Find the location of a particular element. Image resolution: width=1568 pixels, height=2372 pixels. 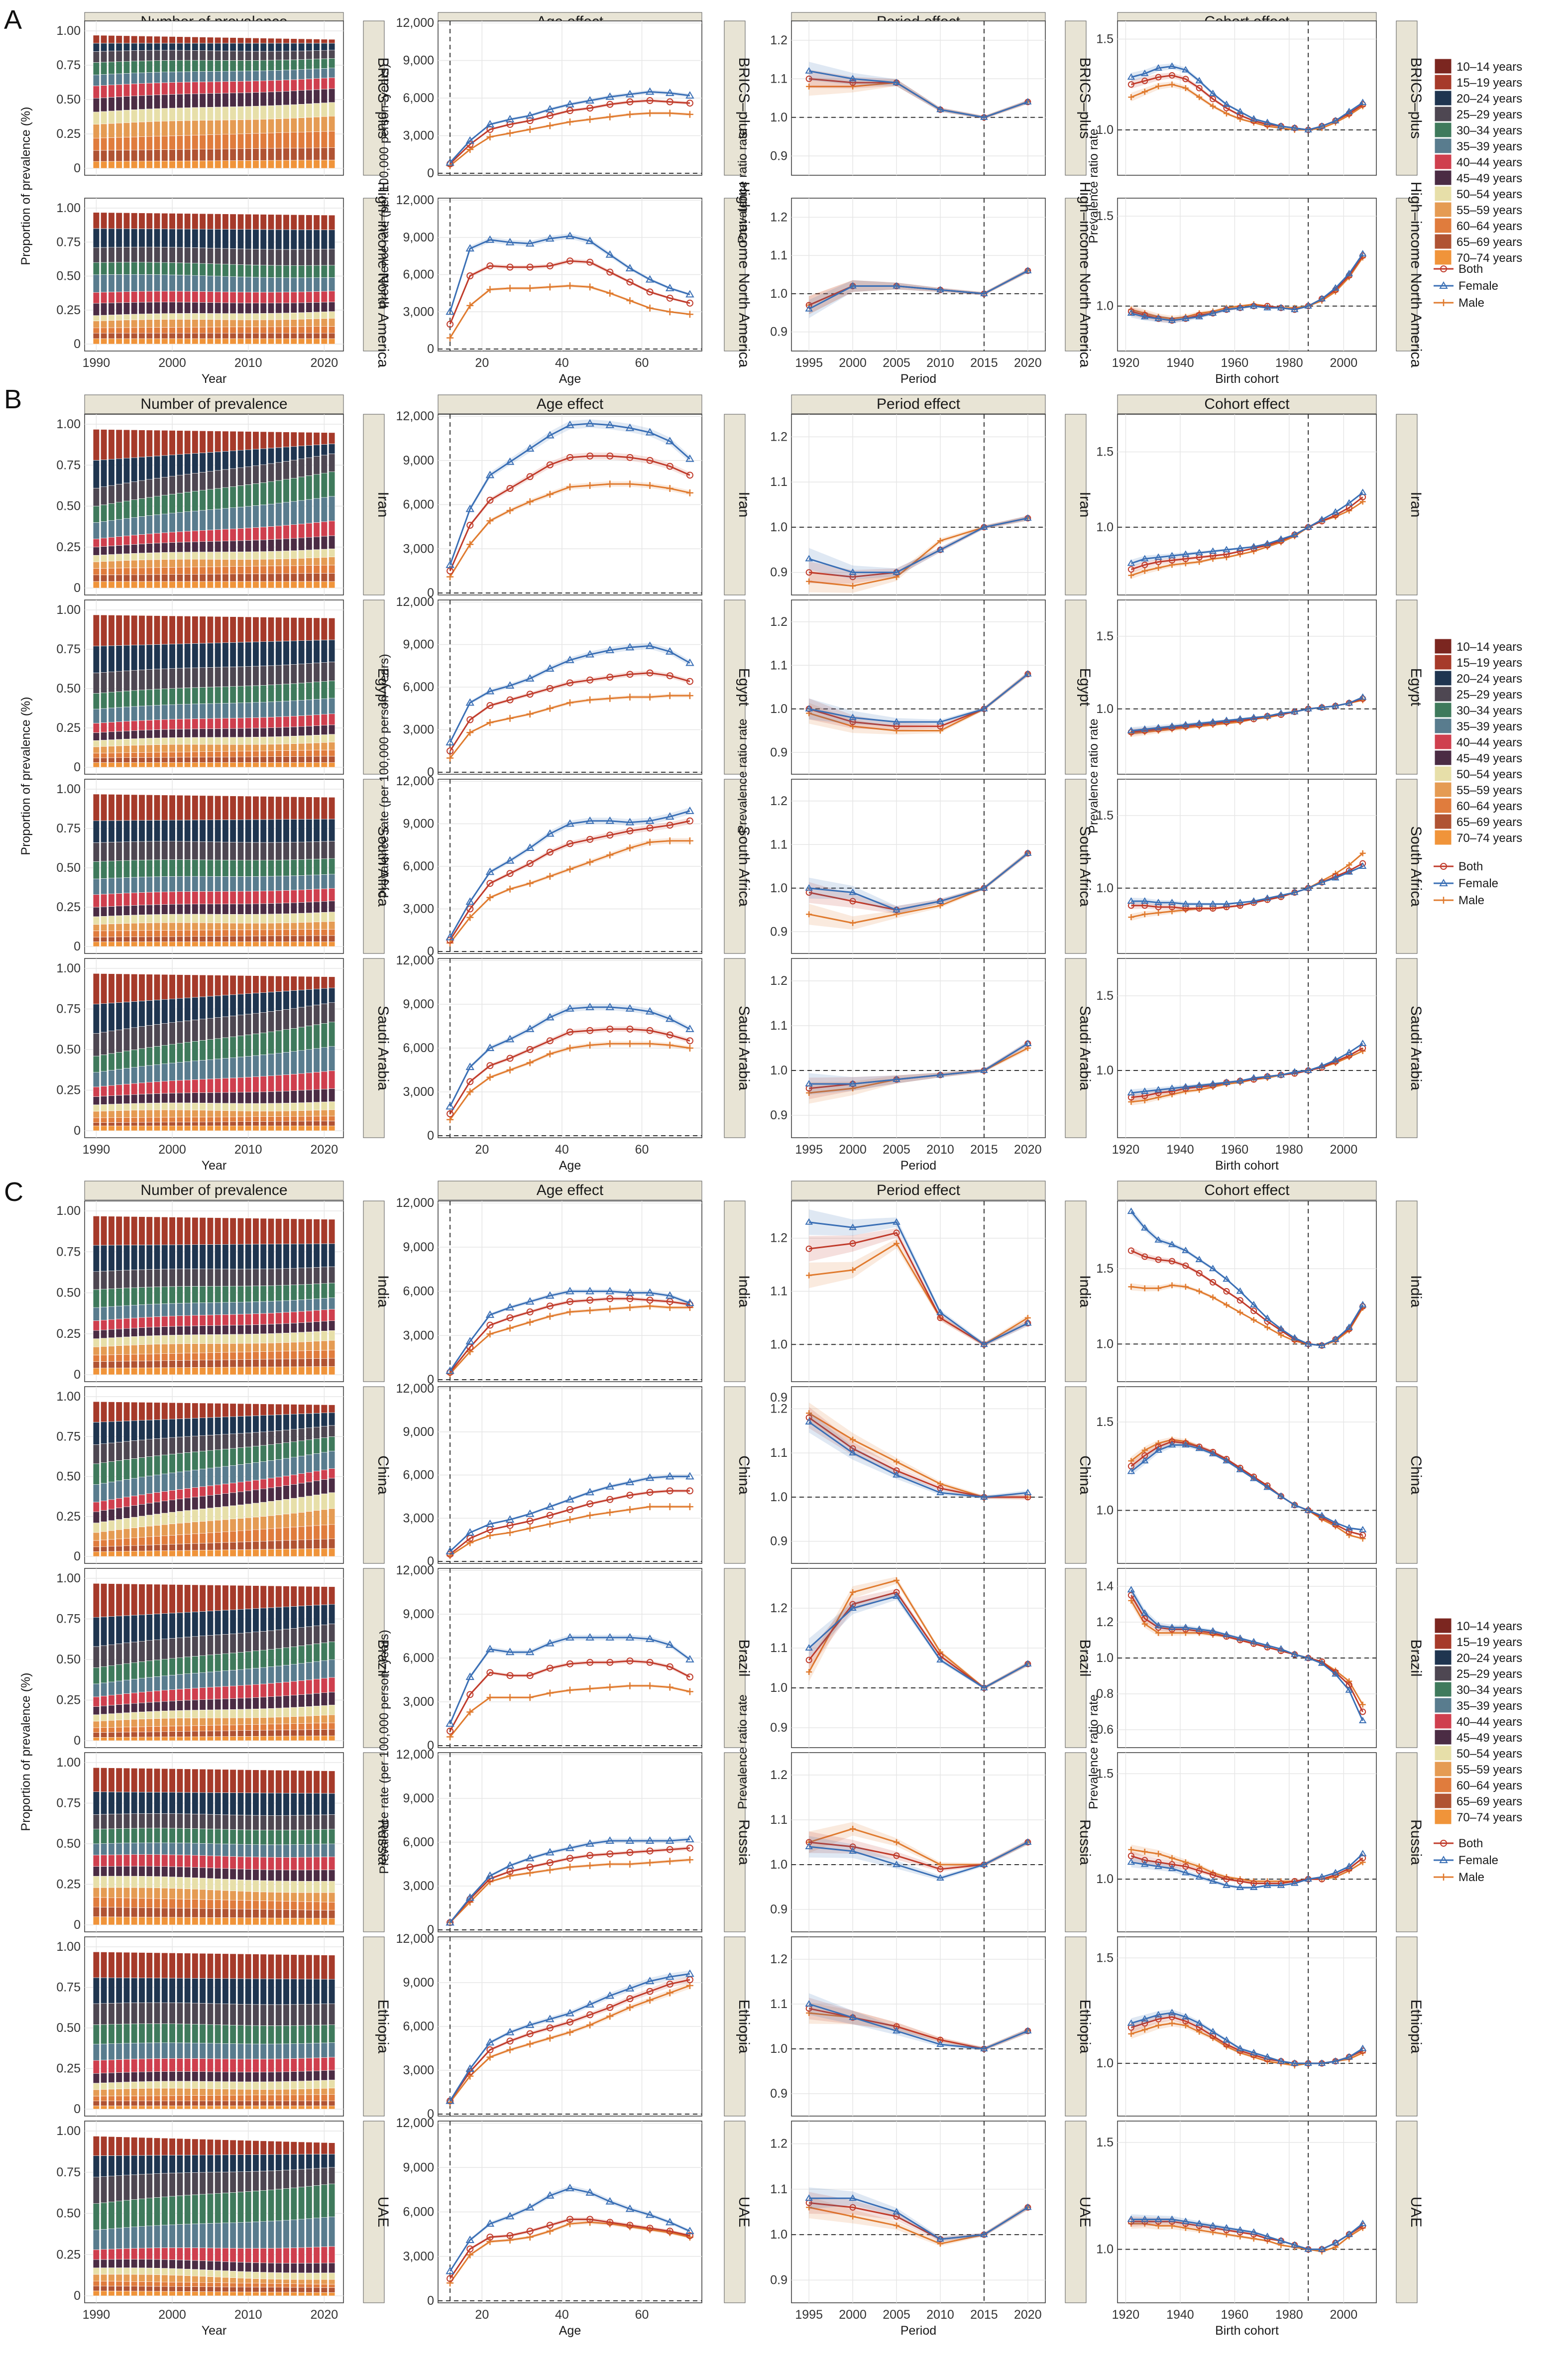

y-tick-label: 0.25 is located at coordinates (69, 134).